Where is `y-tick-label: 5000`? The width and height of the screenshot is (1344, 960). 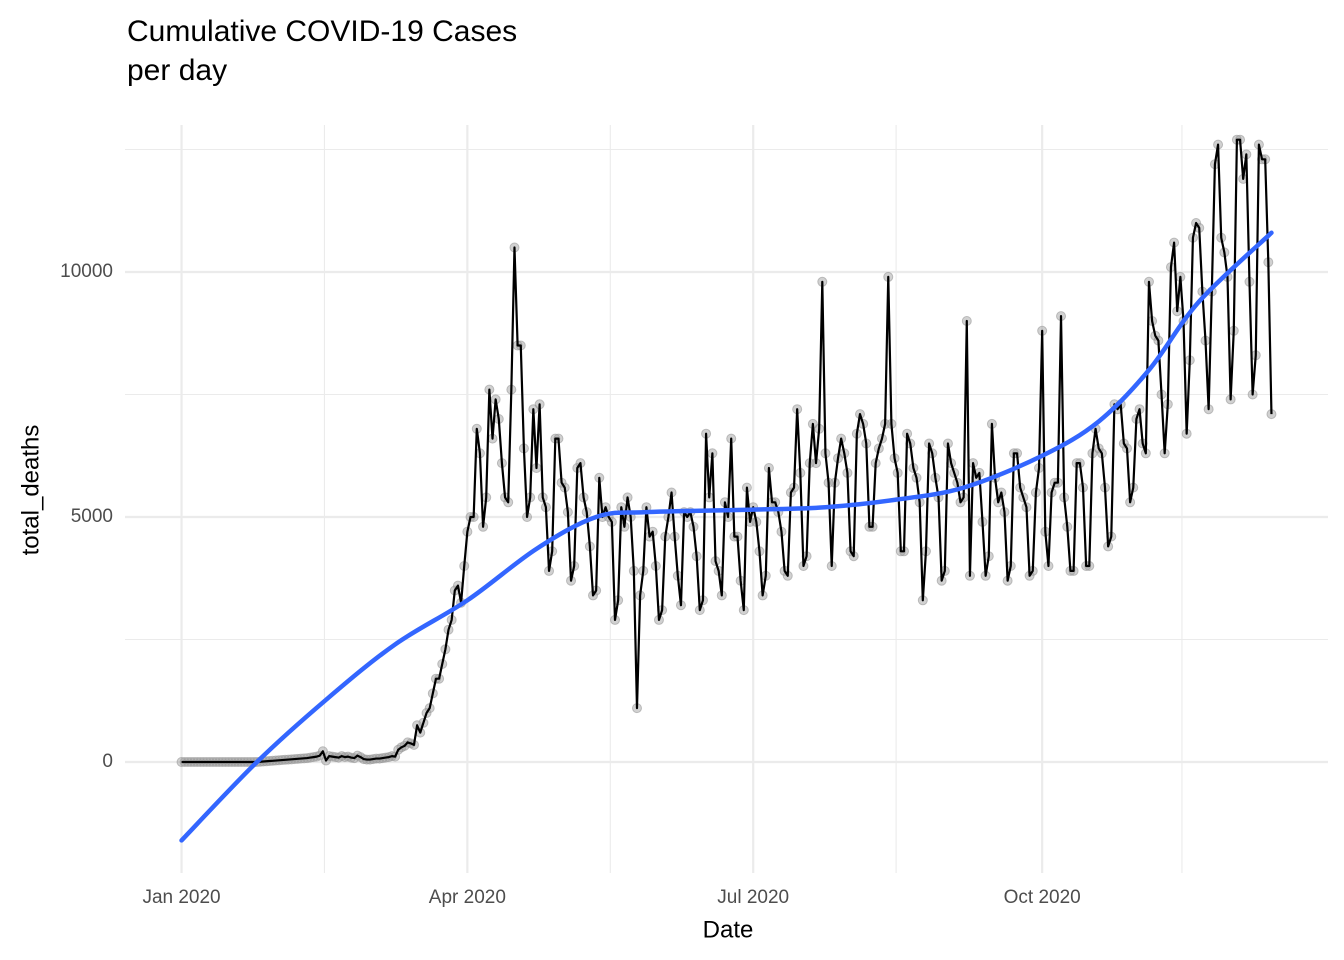
y-tick-label: 5000 is located at coordinates (92, 516).